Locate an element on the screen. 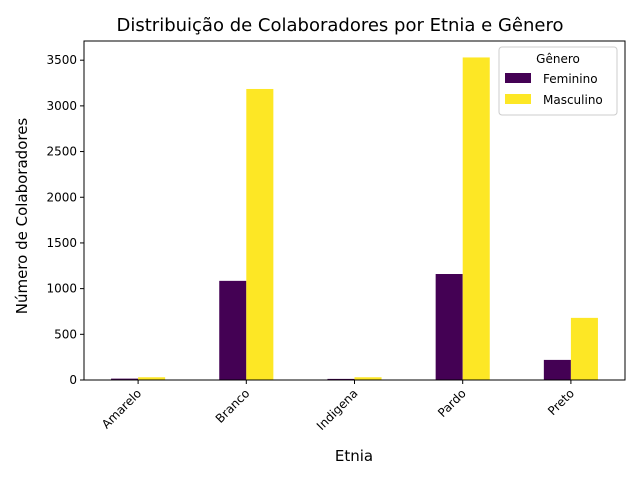  x-tick-label: Branco is located at coordinates (233, 406).